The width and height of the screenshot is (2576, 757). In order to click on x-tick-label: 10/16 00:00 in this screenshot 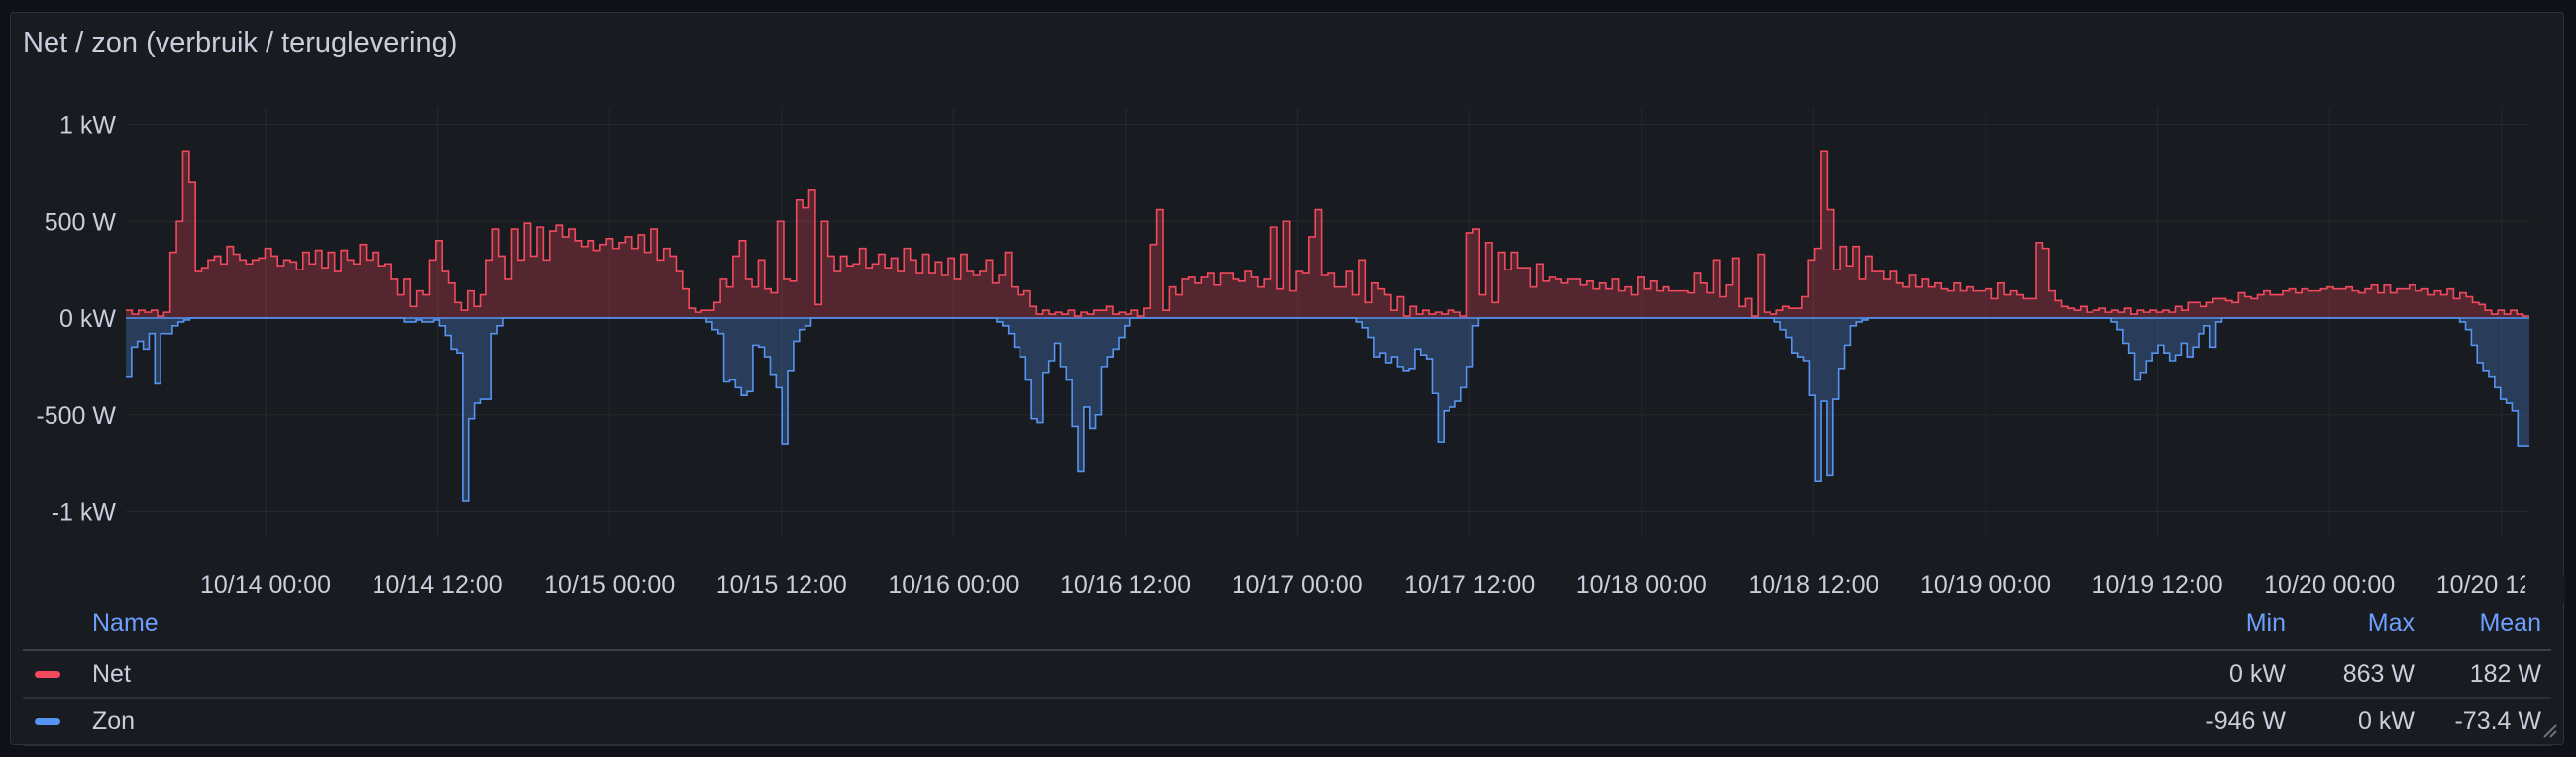, I will do `click(953, 584)`.